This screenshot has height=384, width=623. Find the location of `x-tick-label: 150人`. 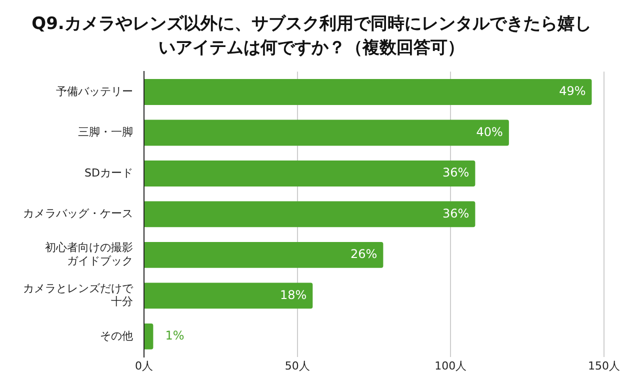

x-tick-label: 150人 is located at coordinates (604, 365).